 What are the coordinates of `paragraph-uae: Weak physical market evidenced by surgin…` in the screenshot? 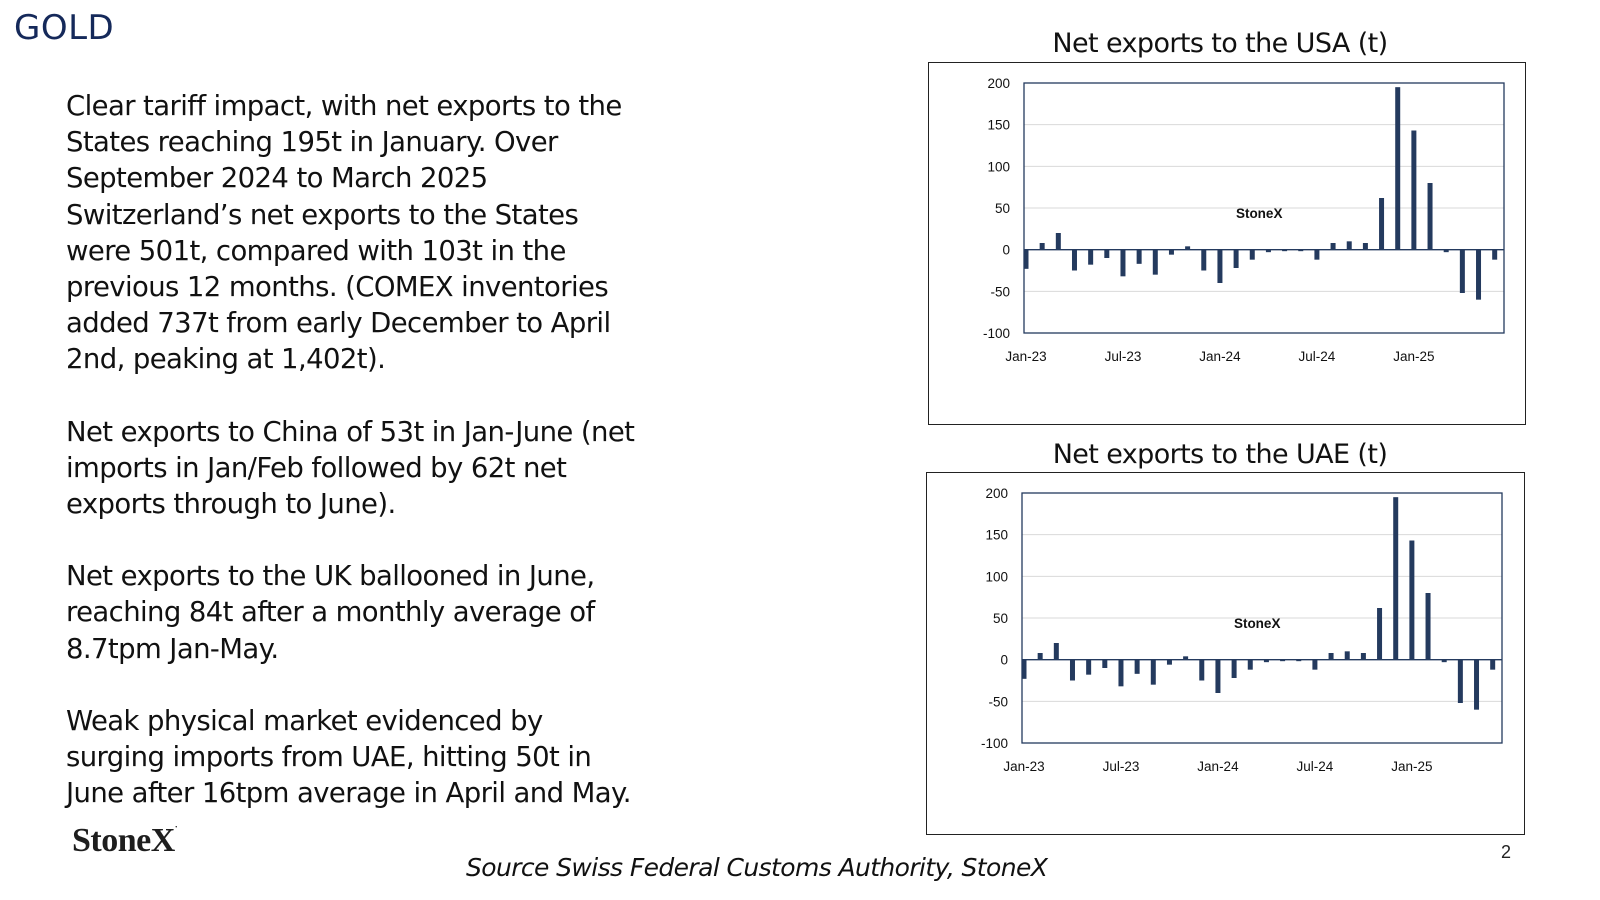 It's located at (348, 757).